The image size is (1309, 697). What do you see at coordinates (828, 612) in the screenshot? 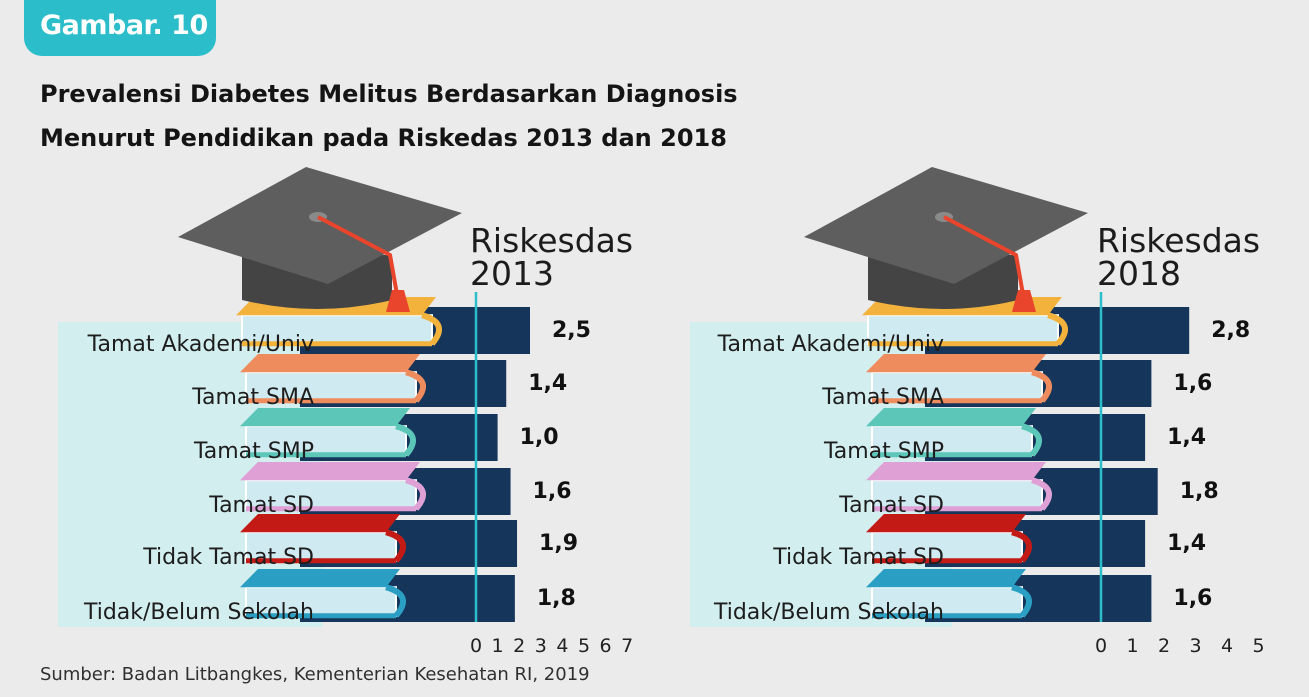
I see `right-category-label: Tidak/Belum Sekolah` at bounding box center [828, 612].